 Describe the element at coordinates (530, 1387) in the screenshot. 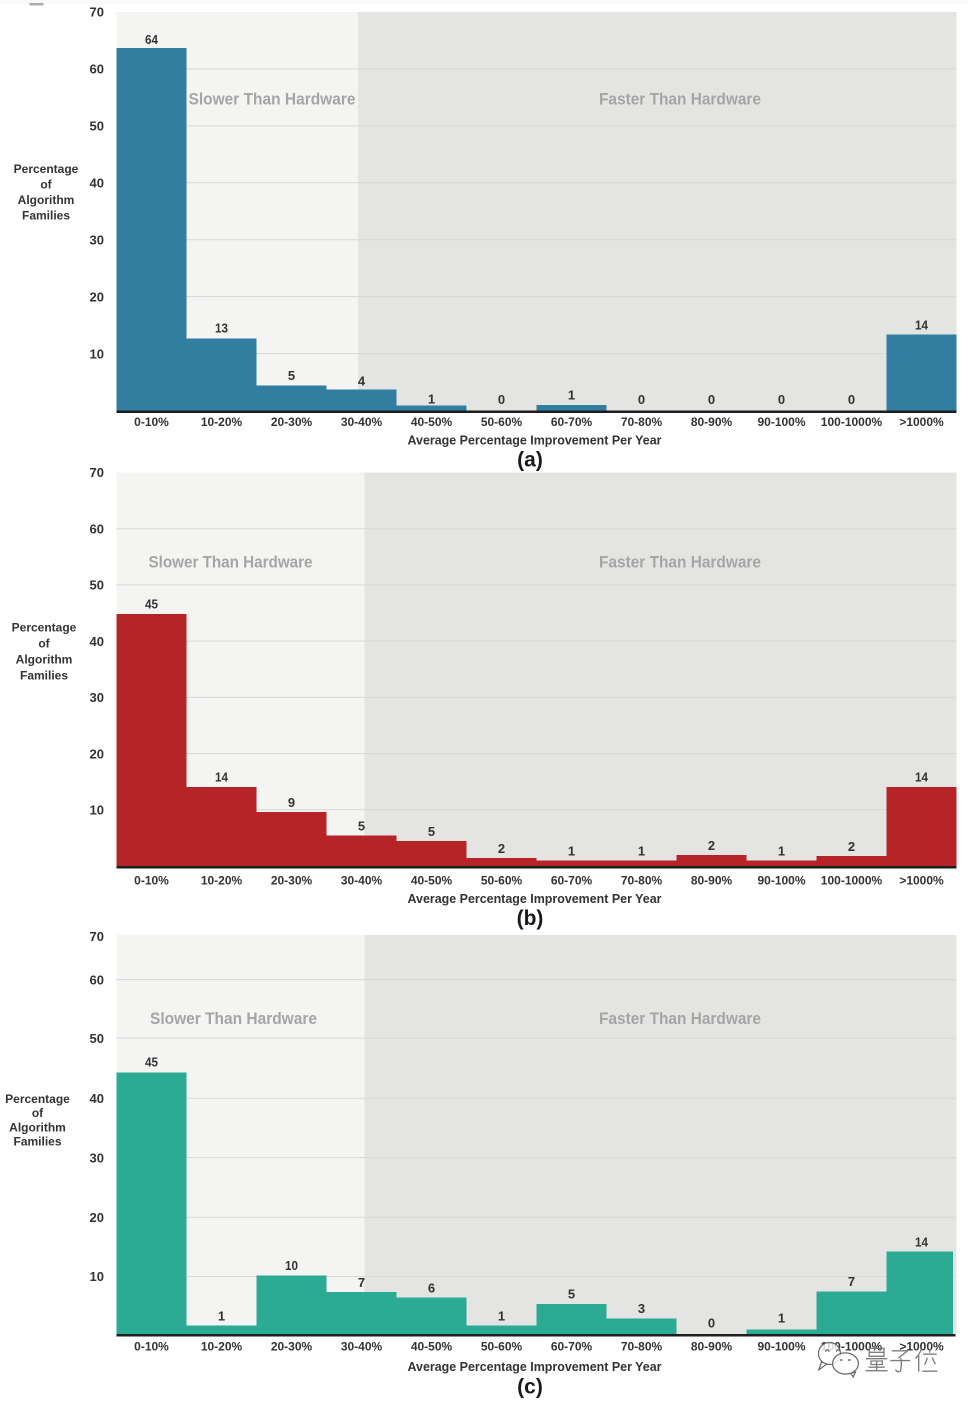

I see `svg-text: (c)` at that location.